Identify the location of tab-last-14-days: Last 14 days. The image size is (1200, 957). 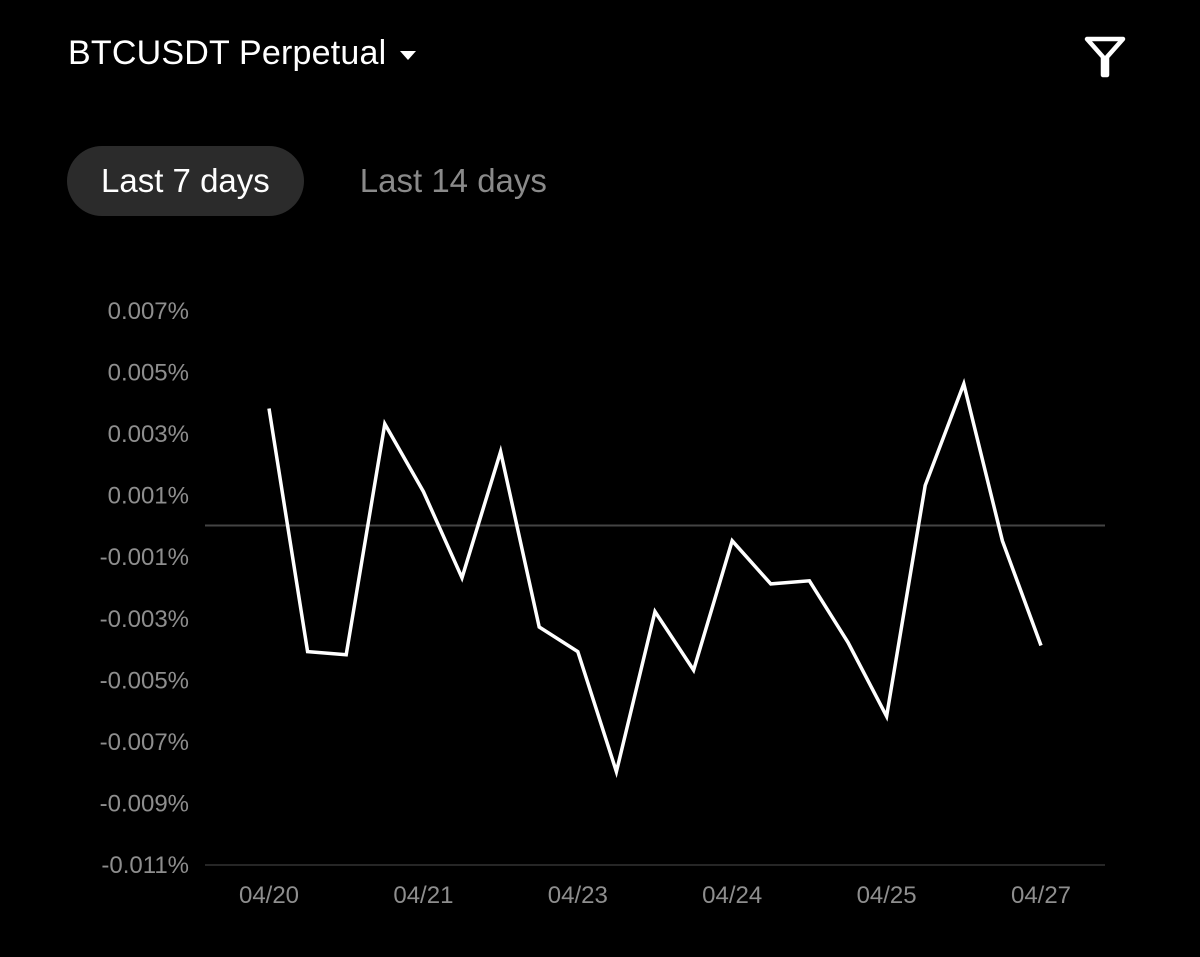
(453, 180).